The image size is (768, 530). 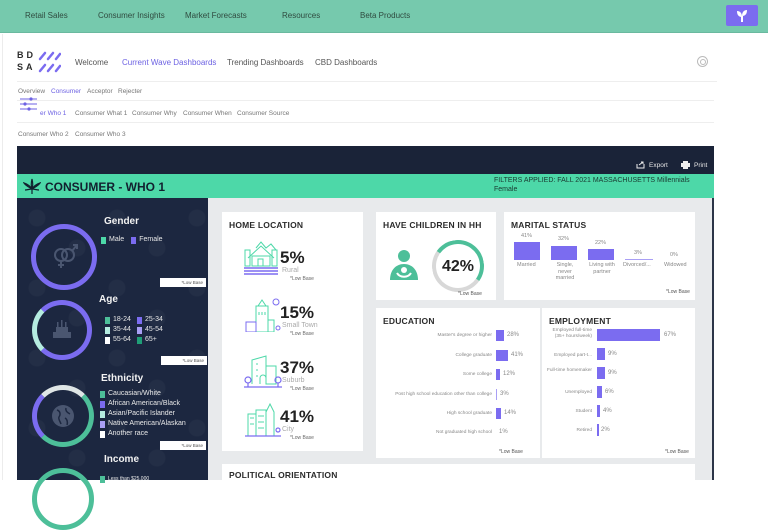 What do you see at coordinates (601, 373) in the screenshot?
I see `bar-homemaker` at bounding box center [601, 373].